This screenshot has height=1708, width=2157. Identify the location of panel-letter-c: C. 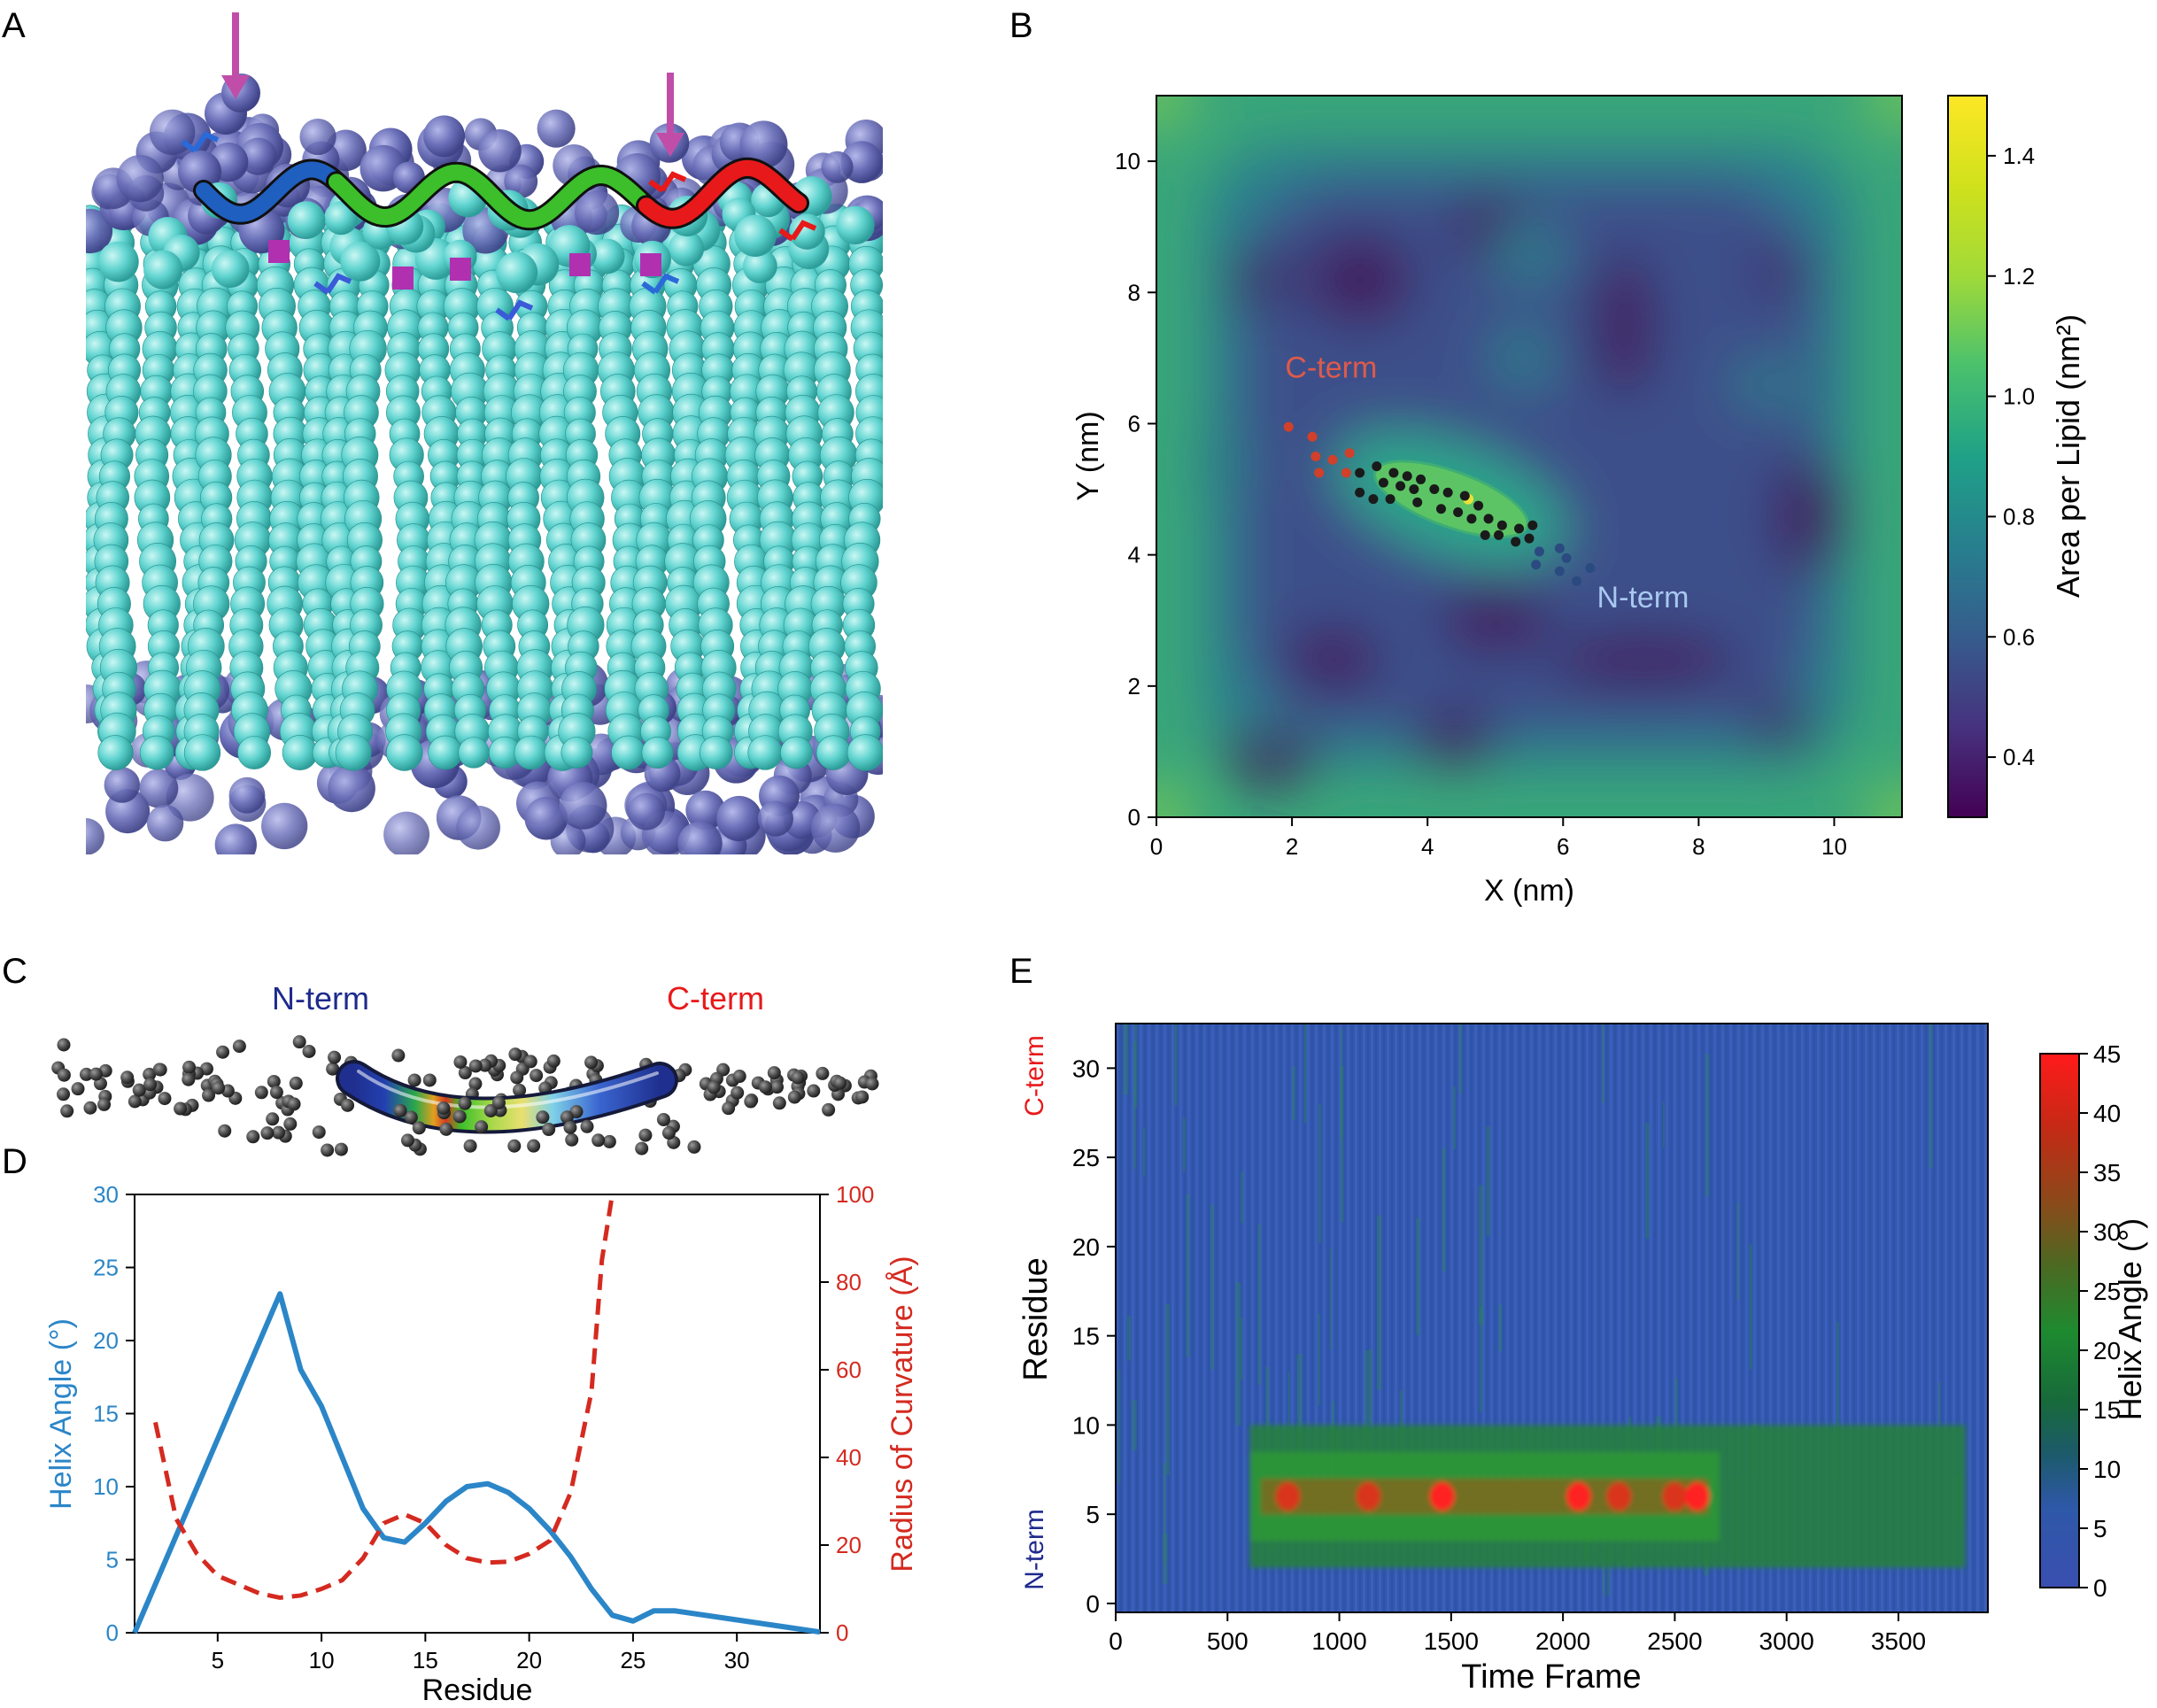
(14, 971).